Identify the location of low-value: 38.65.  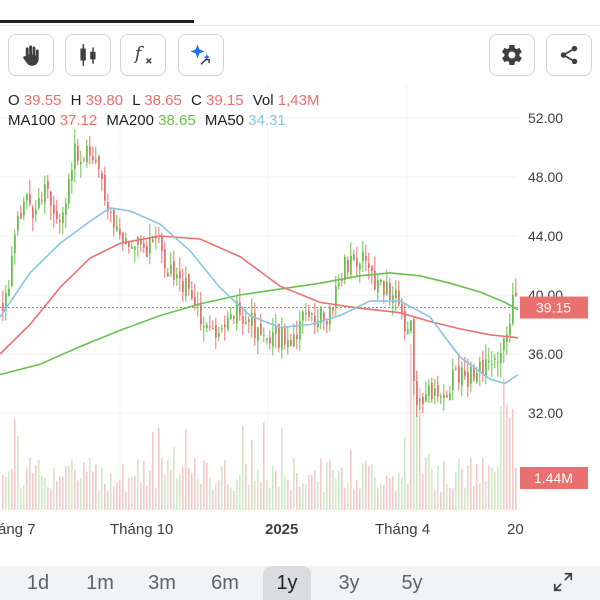
(163, 100).